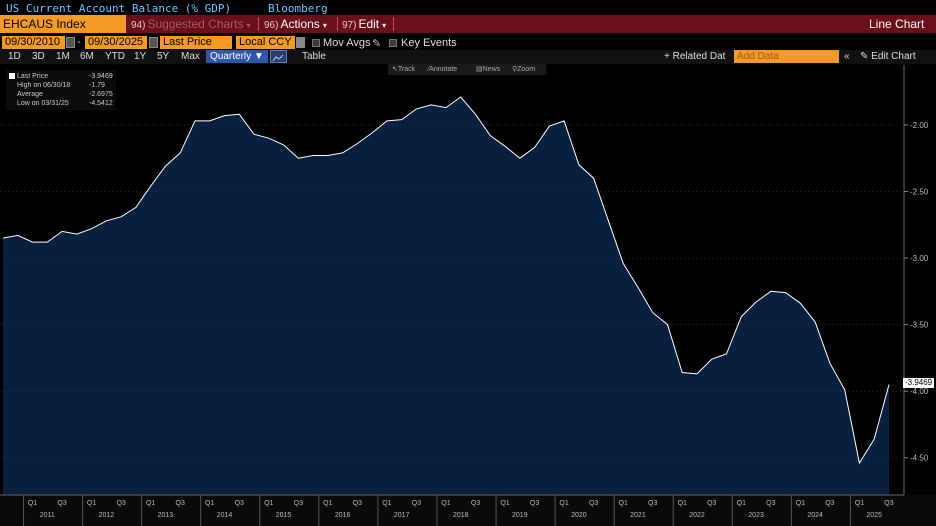 This screenshot has width=936, height=526. Describe the element at coordinates (888, 503) in the screenshot. I see `quarter-label-2025-q3: Q3` at that location.